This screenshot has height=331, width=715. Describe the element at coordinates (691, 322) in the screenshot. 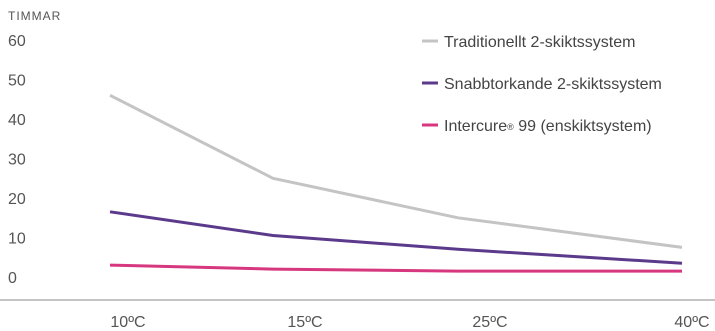

I see `x-tick-label: 40ºC` at that location.